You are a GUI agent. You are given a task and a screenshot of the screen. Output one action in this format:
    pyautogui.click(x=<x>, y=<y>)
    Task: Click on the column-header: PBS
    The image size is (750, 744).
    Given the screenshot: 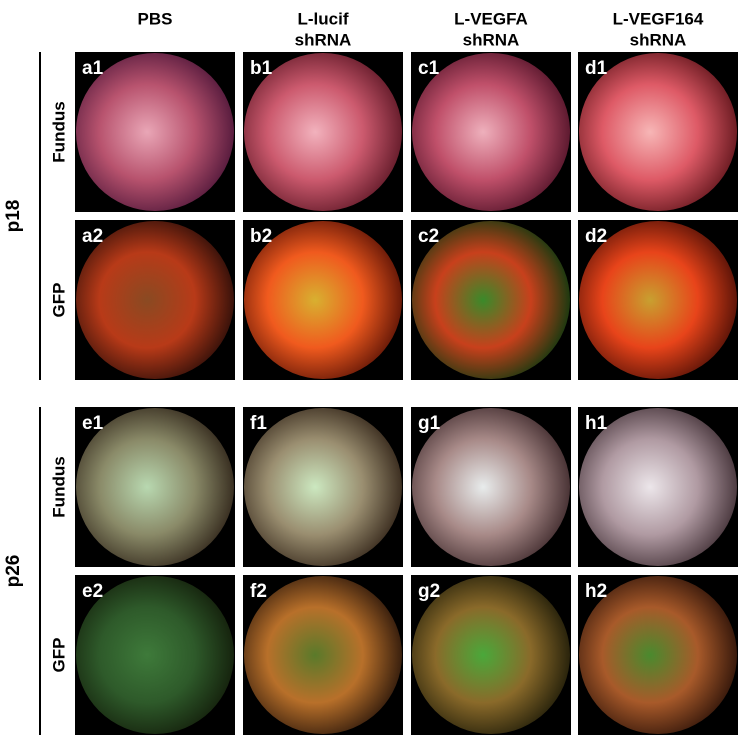 What is the action you would take?
    pyautogui.click(x=155, y=18)
    